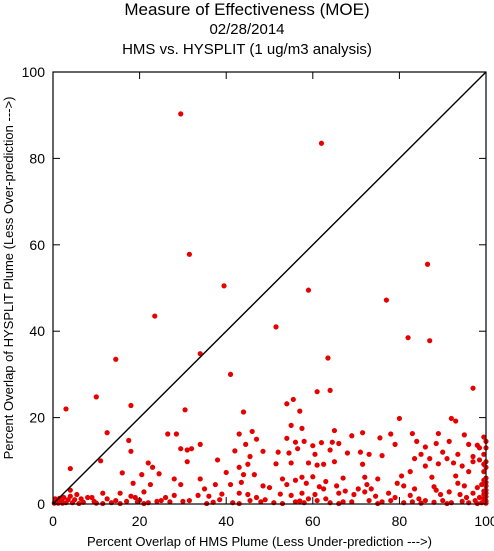 The image size is (494, 551). Describe the element at coordinates (313, 521) in the screenshot. I see `x-tick-label: 60` at that location.